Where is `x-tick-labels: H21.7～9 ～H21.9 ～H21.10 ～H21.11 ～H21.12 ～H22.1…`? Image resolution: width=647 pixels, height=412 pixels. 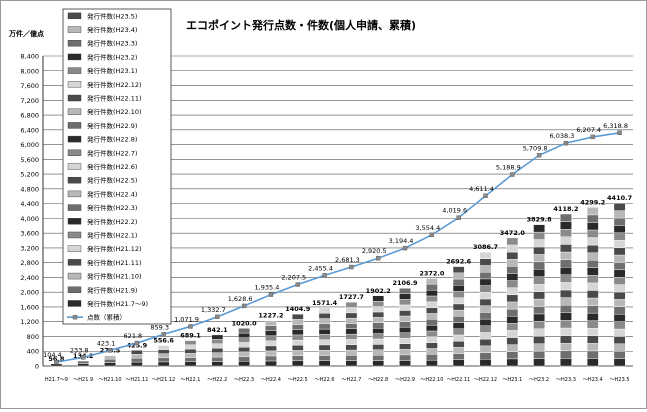 x-tick-labels: H21.7～9 ～H21.9 ～H21.10 ～H21.11 ～H21.12 ～H22.1… is located at coordinates (337, 380).